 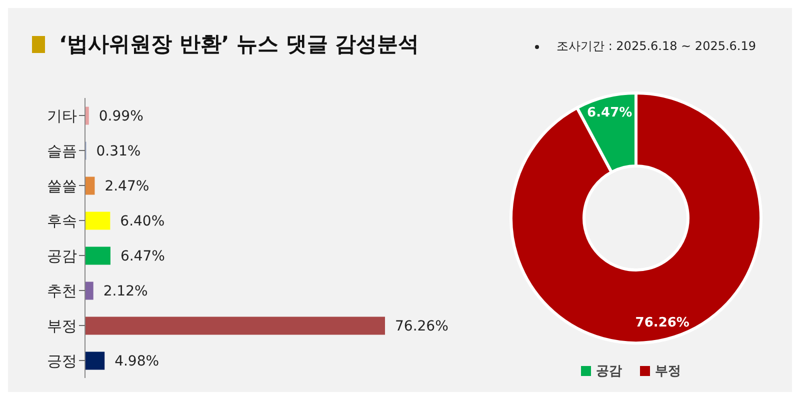 What do you see at coordinates (239, 44) in the screenshot?
I see `chart-title: ‘법사위원장 반환’ 뉴스 댓글 감성분석` at bounding box center [239, 44].